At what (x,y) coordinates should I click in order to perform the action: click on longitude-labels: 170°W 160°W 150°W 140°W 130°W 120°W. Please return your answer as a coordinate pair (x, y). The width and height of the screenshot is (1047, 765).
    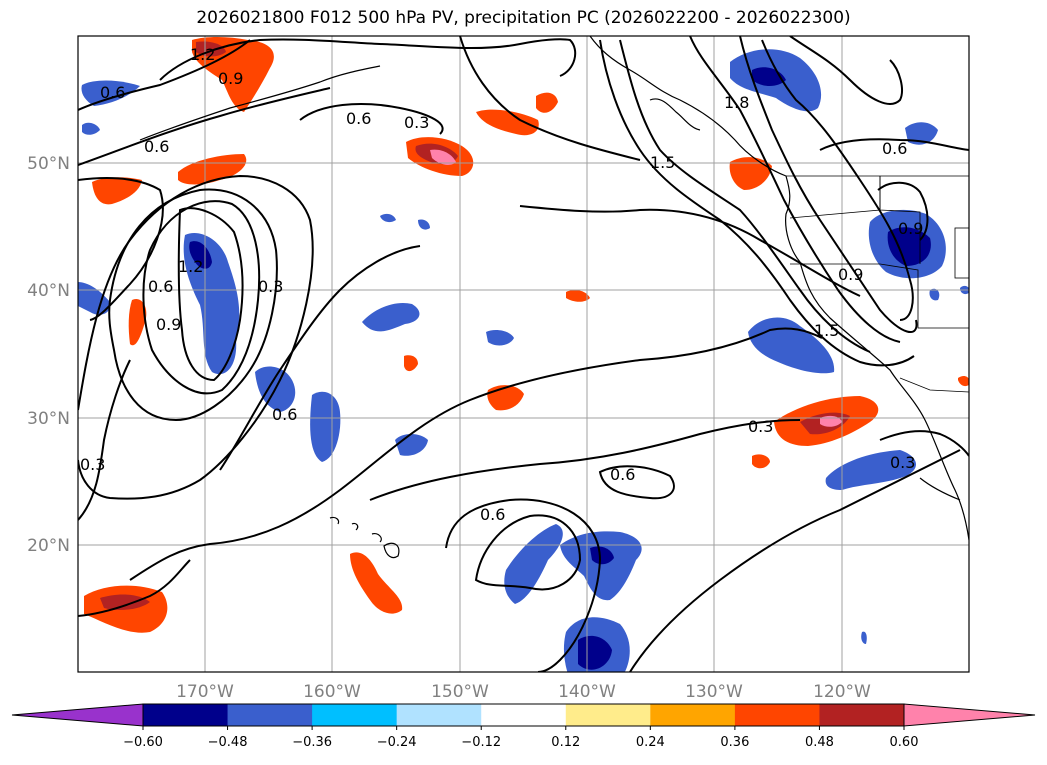
    Looking at the image, I should click on (523, 692).